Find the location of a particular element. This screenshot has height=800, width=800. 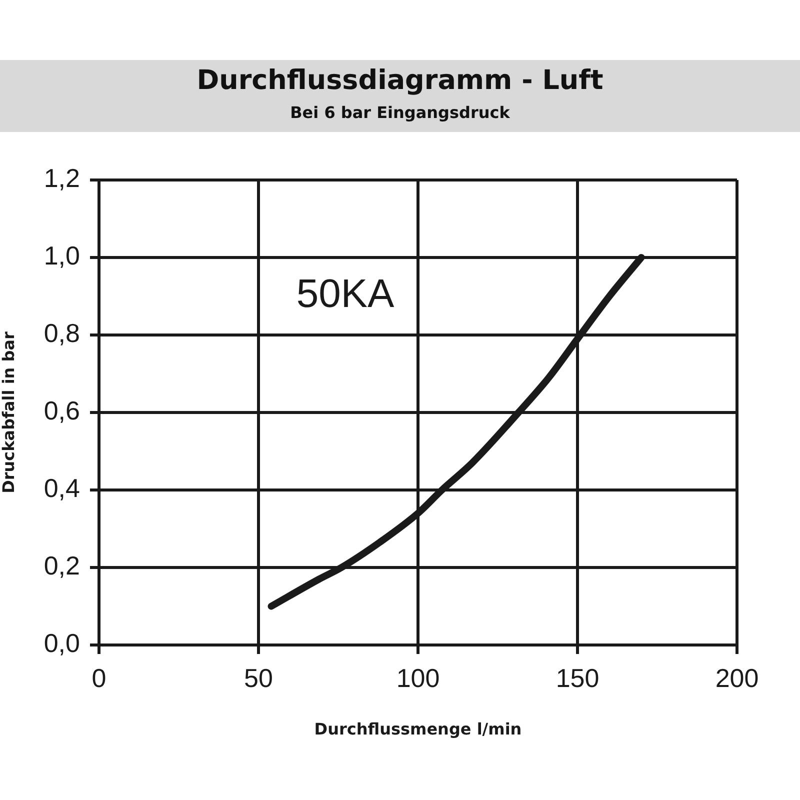

x-tick-label: 100 is located at coordinates (418, 677).